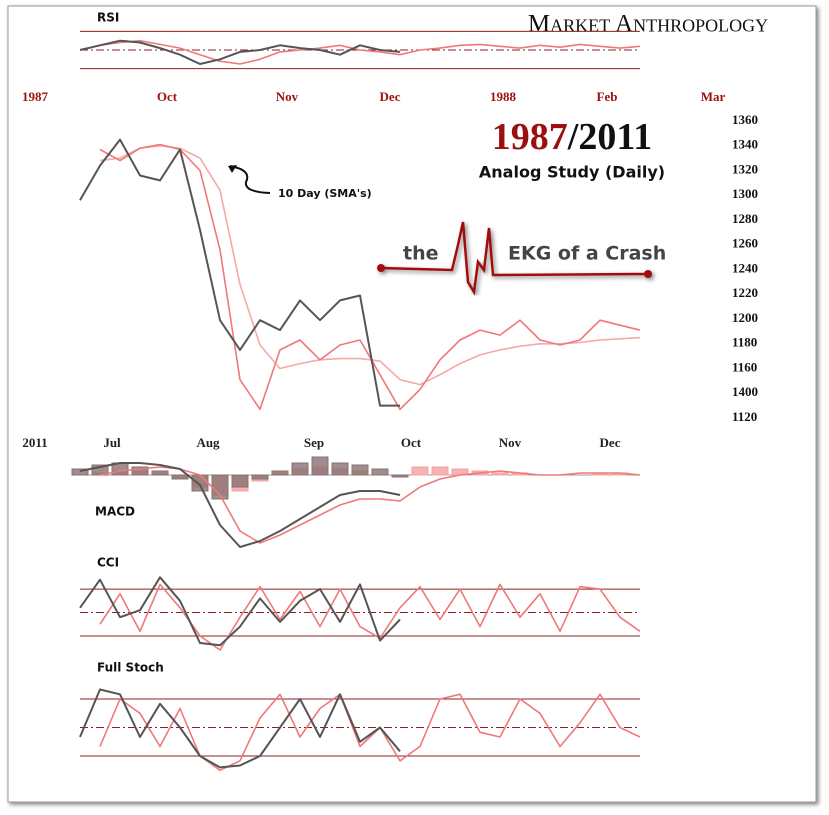  What do you see at coordinates (745, 243) in the screenshot?
I see `y-tick-label: 1260` at bounding box center [745, 243].